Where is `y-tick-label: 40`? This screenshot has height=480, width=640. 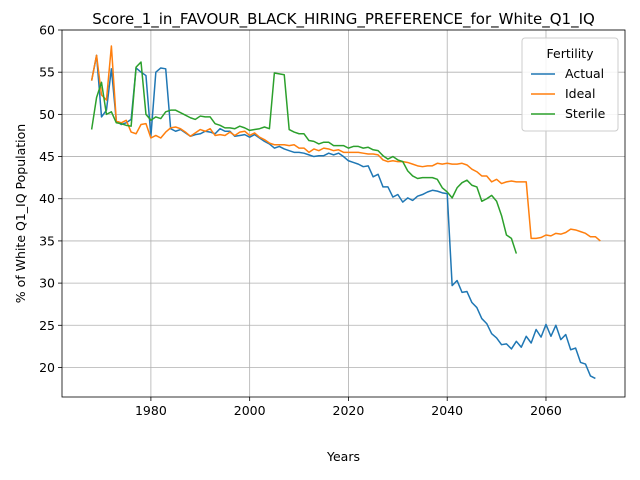 y-tick-label: 40 is located at coordinates (47, 198).